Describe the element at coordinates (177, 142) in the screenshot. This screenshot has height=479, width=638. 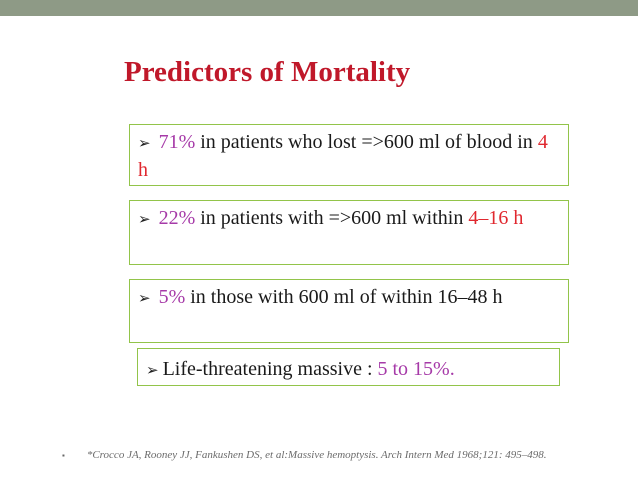
I see `stat-percent: 71%` at that location.